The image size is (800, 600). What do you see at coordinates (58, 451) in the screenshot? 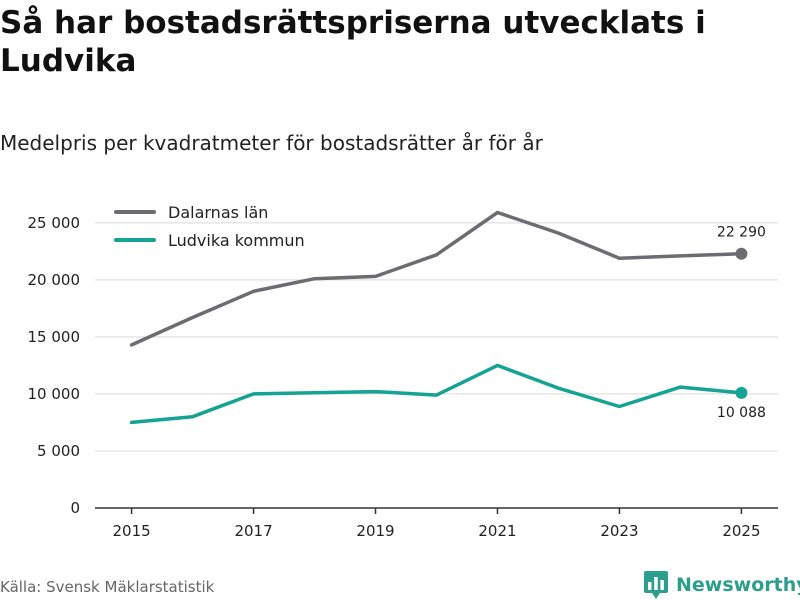
I see `y-tick-label: 5 000` at bounding box center [58, 451].